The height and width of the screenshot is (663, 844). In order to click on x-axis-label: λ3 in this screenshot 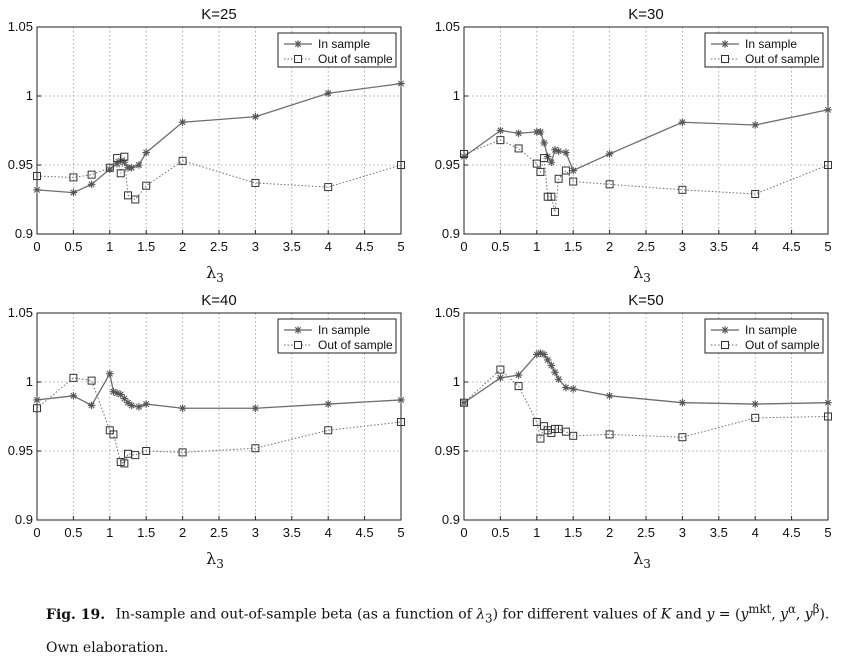, I will do `click(215, 274)`.